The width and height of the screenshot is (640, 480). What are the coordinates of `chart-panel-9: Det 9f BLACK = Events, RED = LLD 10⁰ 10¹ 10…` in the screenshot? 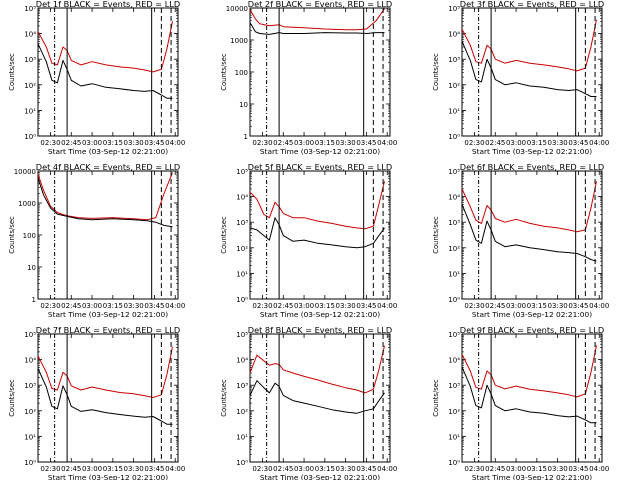 It's located at (520, 402).